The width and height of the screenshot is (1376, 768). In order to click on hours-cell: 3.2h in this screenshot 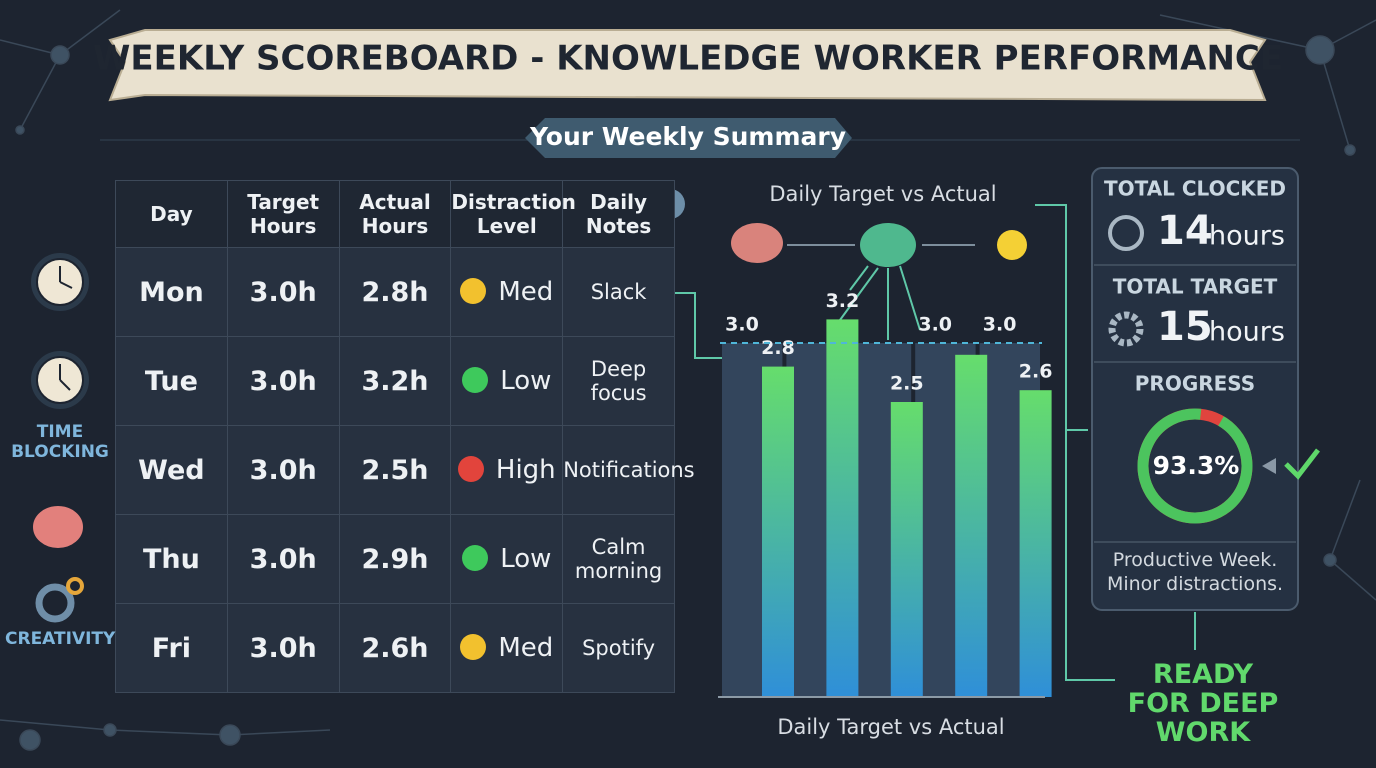, I will do `click(395, 381)`.